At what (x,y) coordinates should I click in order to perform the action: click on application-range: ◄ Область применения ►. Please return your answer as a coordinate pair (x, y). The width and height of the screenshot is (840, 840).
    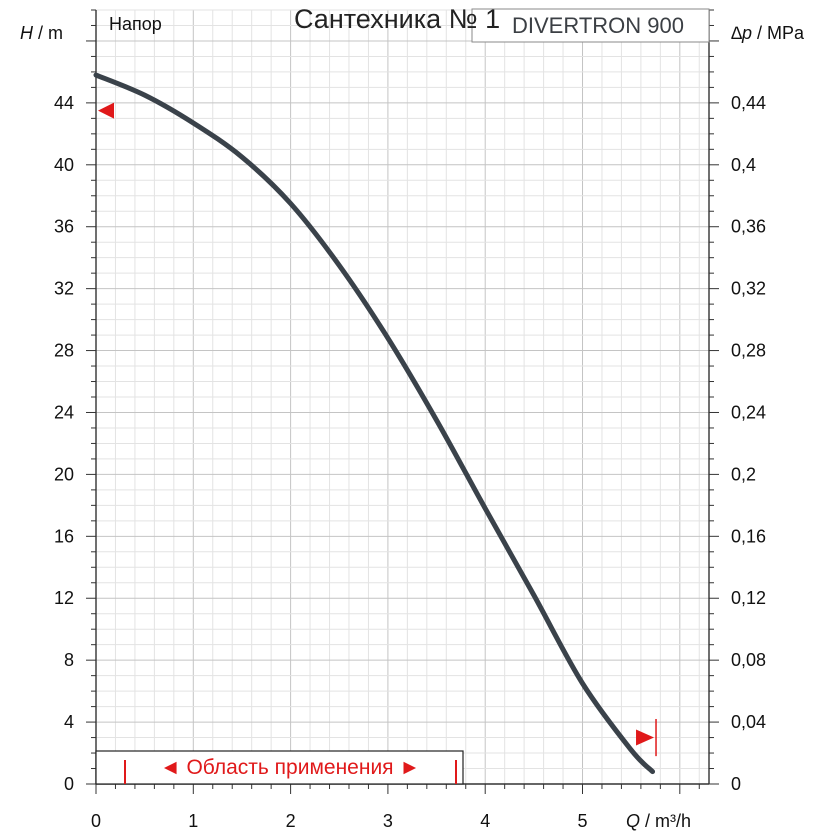
    Looking at the image, I should click on (279, 767).